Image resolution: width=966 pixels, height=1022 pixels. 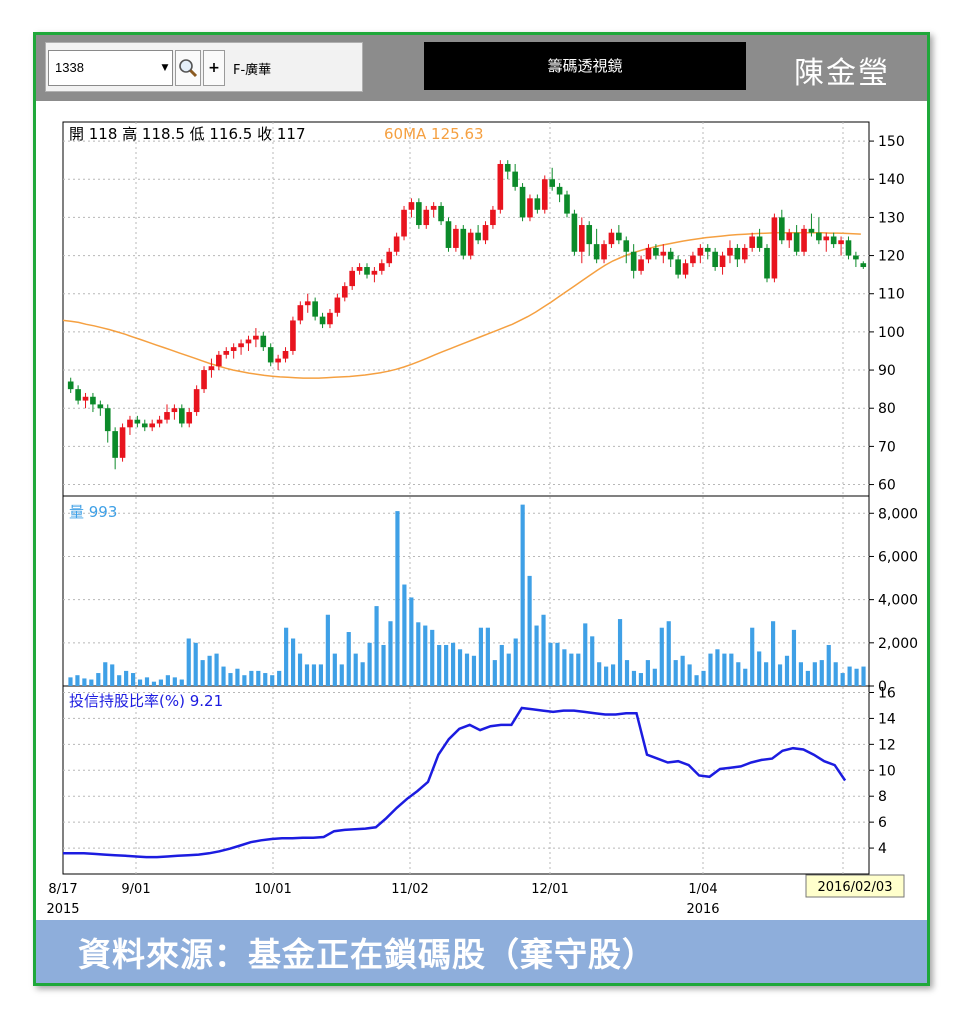 What do you see at coordinates (898, 601) in the screenshot?
I see `volume-tick-label: 4,000` at bounding box center [898, 601].